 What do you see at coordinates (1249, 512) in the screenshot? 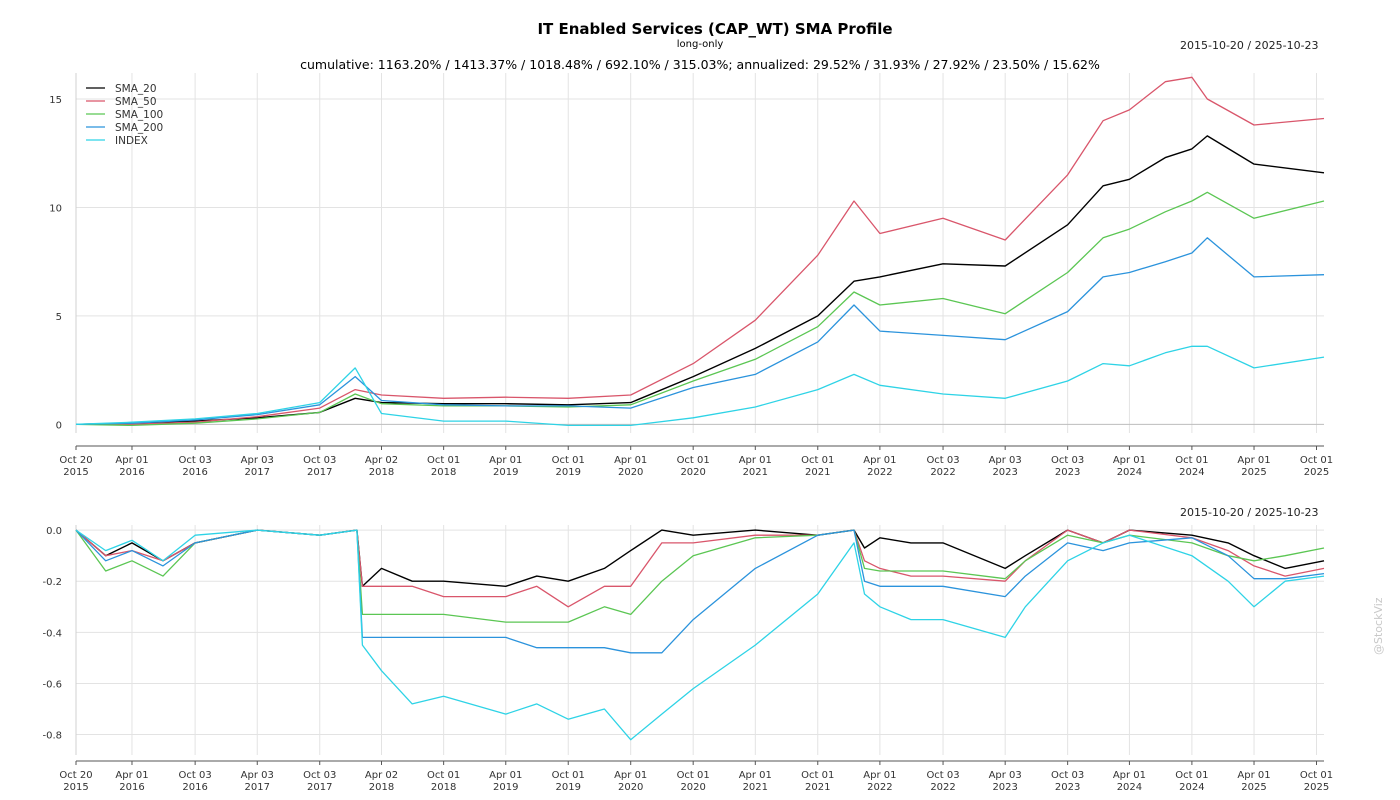
I see `date-range-bottom: 2015-10-20 / 2025-10-23` at bounding box center [1249, 512].